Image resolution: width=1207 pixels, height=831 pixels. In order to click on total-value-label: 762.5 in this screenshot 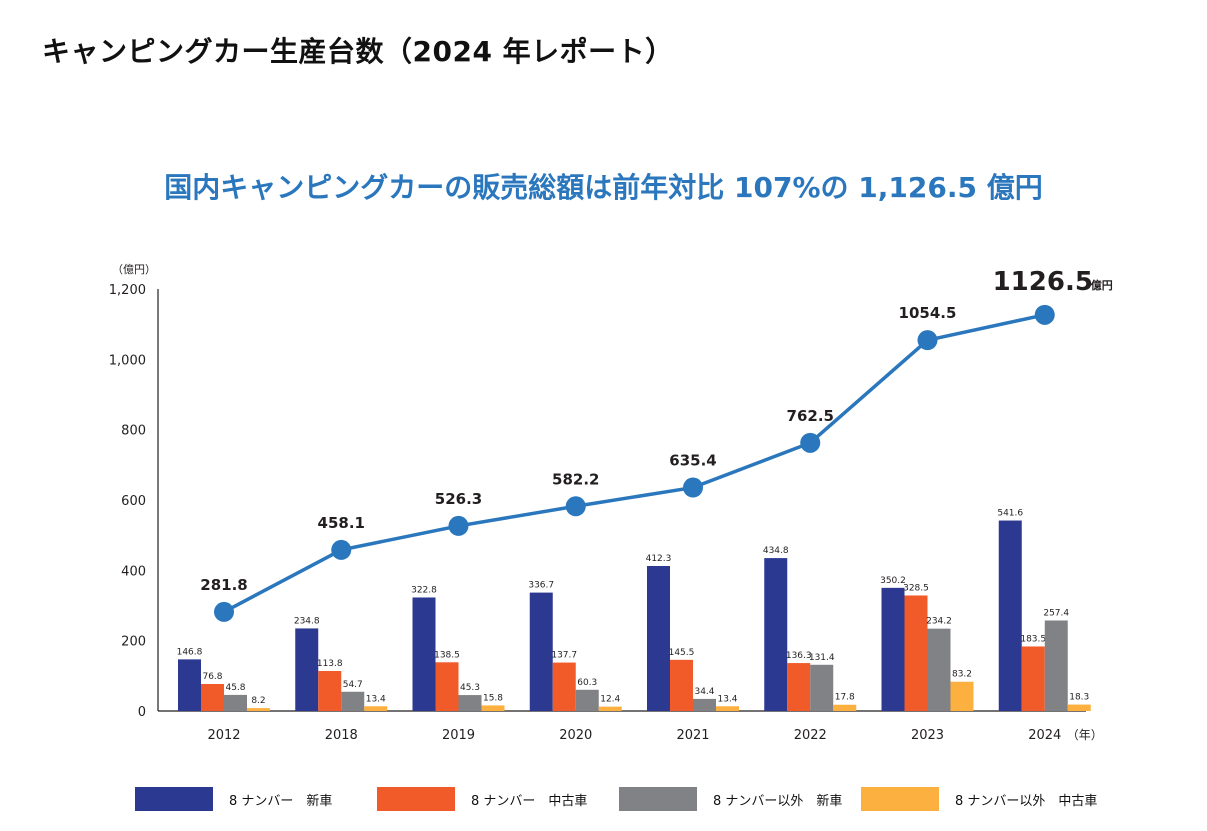, I will do `click(810, 416)`.